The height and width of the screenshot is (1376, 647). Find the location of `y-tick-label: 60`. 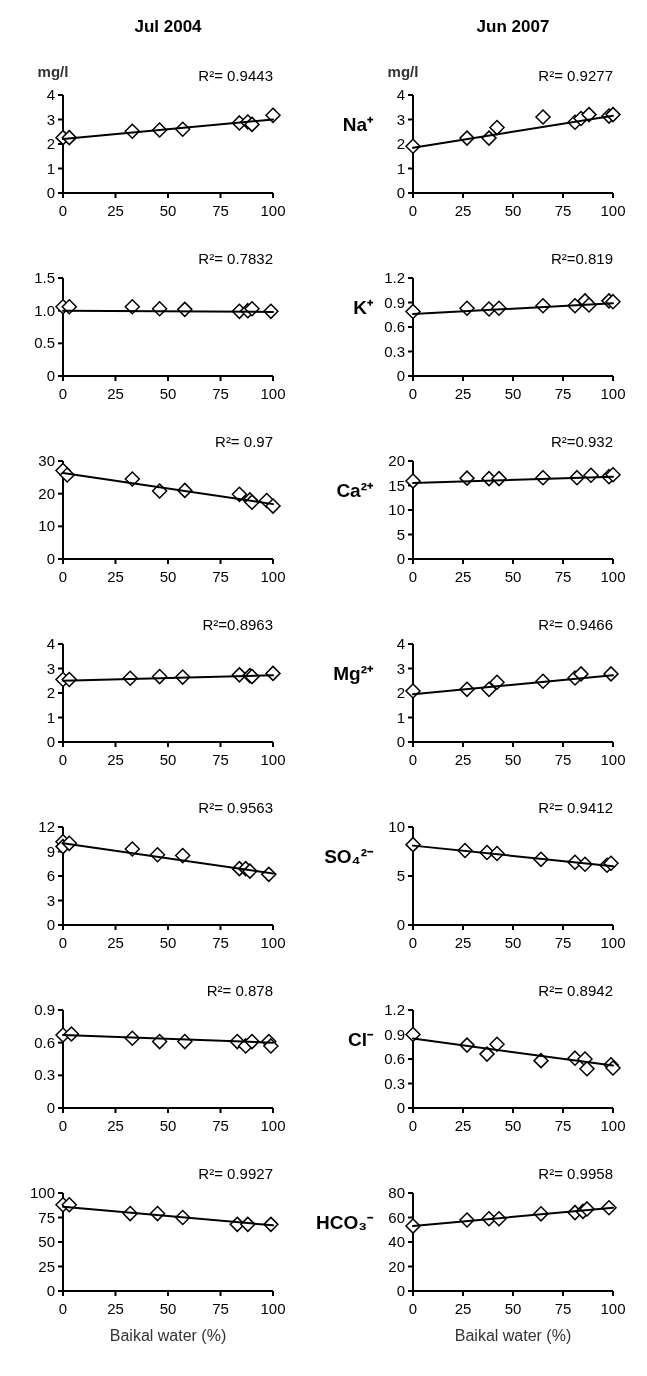

y-tick-label: 60 is located at coordinates (396, 1217).